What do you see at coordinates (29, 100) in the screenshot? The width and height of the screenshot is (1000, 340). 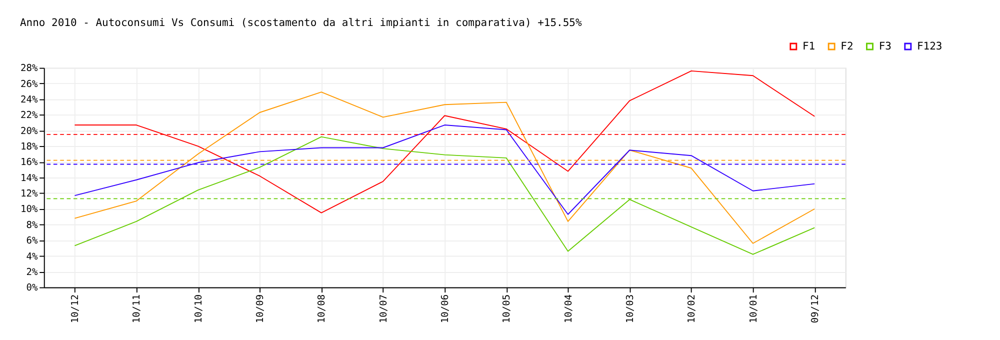 I see `y-tick-label: 24%` at bounding box center [29, 100].